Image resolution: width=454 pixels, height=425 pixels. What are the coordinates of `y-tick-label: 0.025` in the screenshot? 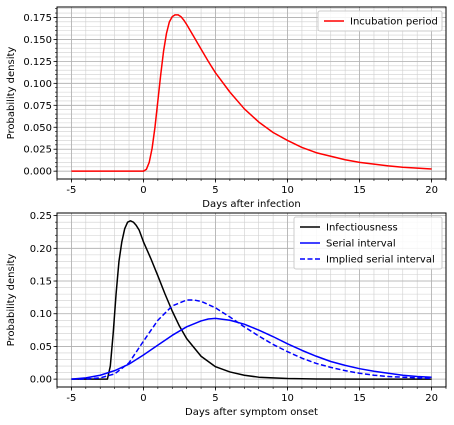 It's located at (37, 150).